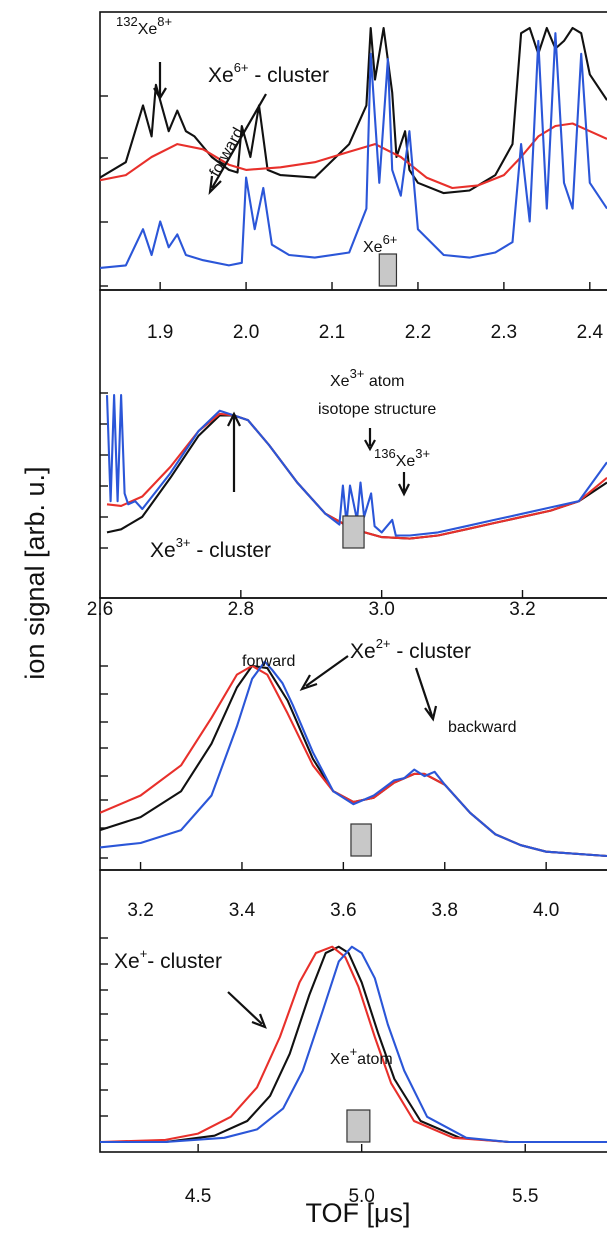 This screenshot has width=607, height=1239. I want to click on panel-2-cluster-arrow, so click(234, 451).